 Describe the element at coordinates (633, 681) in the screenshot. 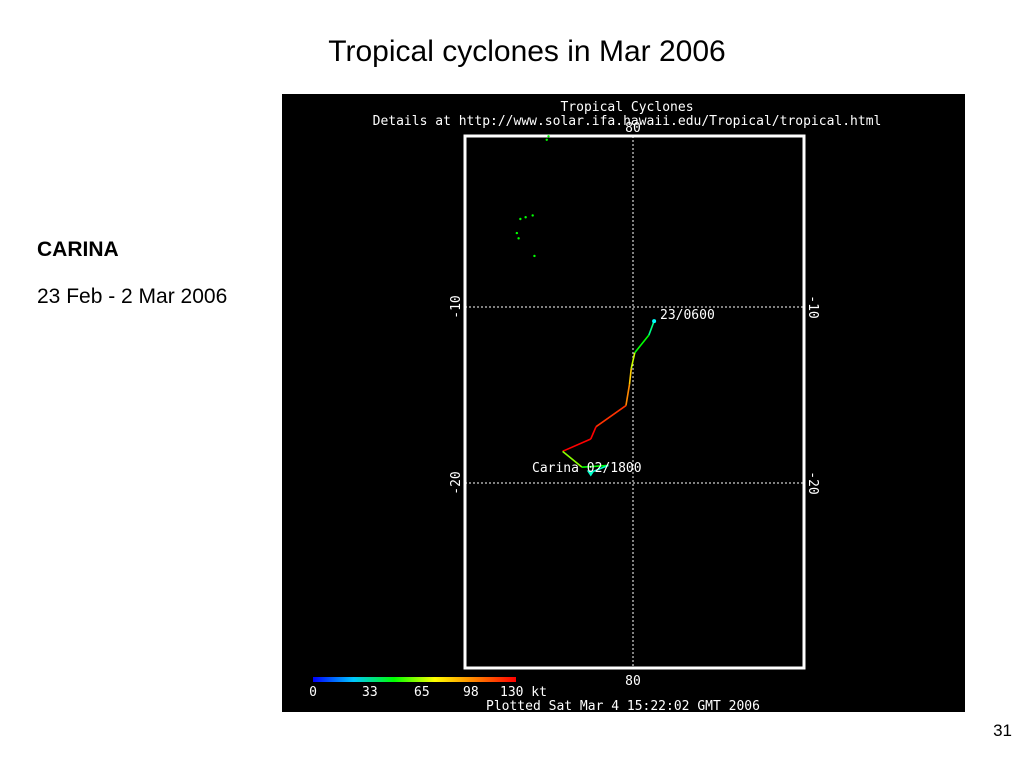

I see `lon-label-bottom: 80` at that location.